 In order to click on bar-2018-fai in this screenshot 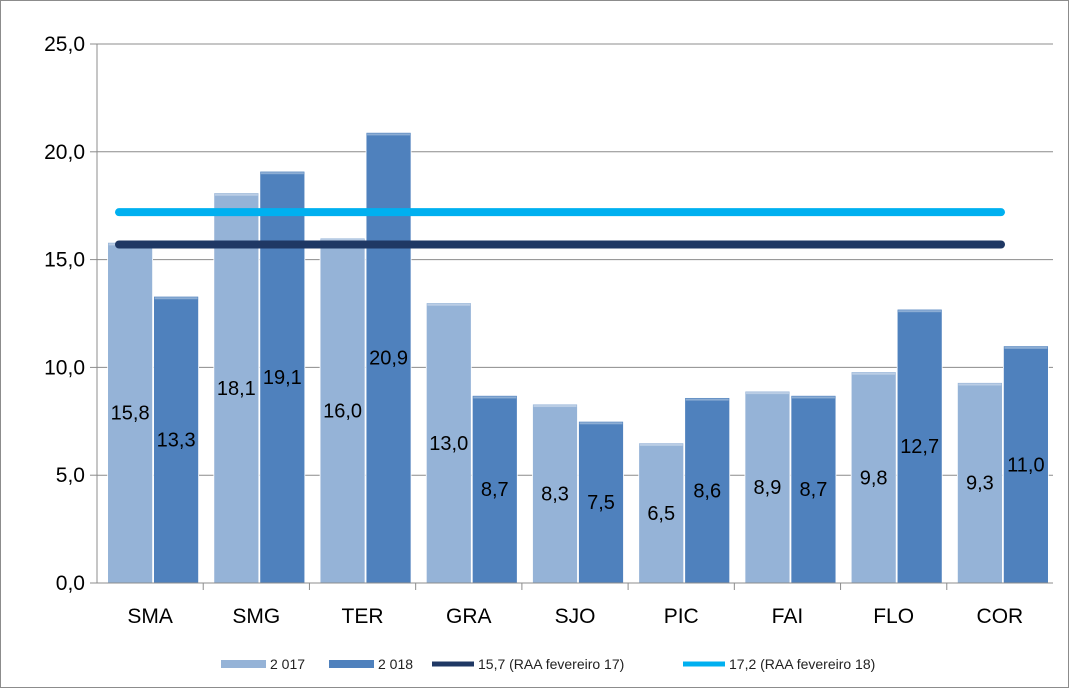, I will do `click(813, 489)`.